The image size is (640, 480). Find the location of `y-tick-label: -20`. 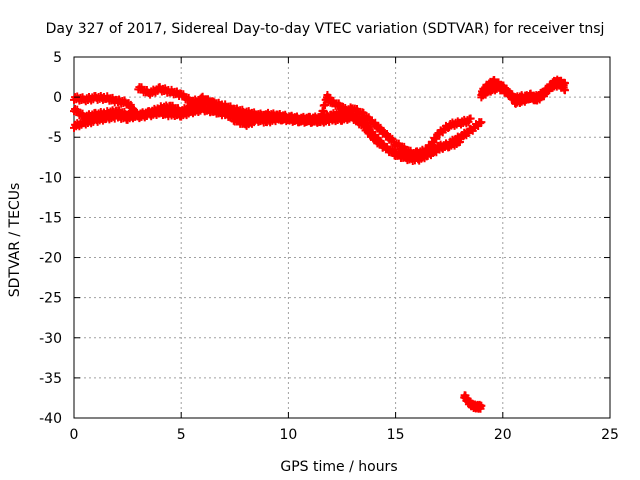

y-tick-label: -20 is located at coordinates (50, 259).